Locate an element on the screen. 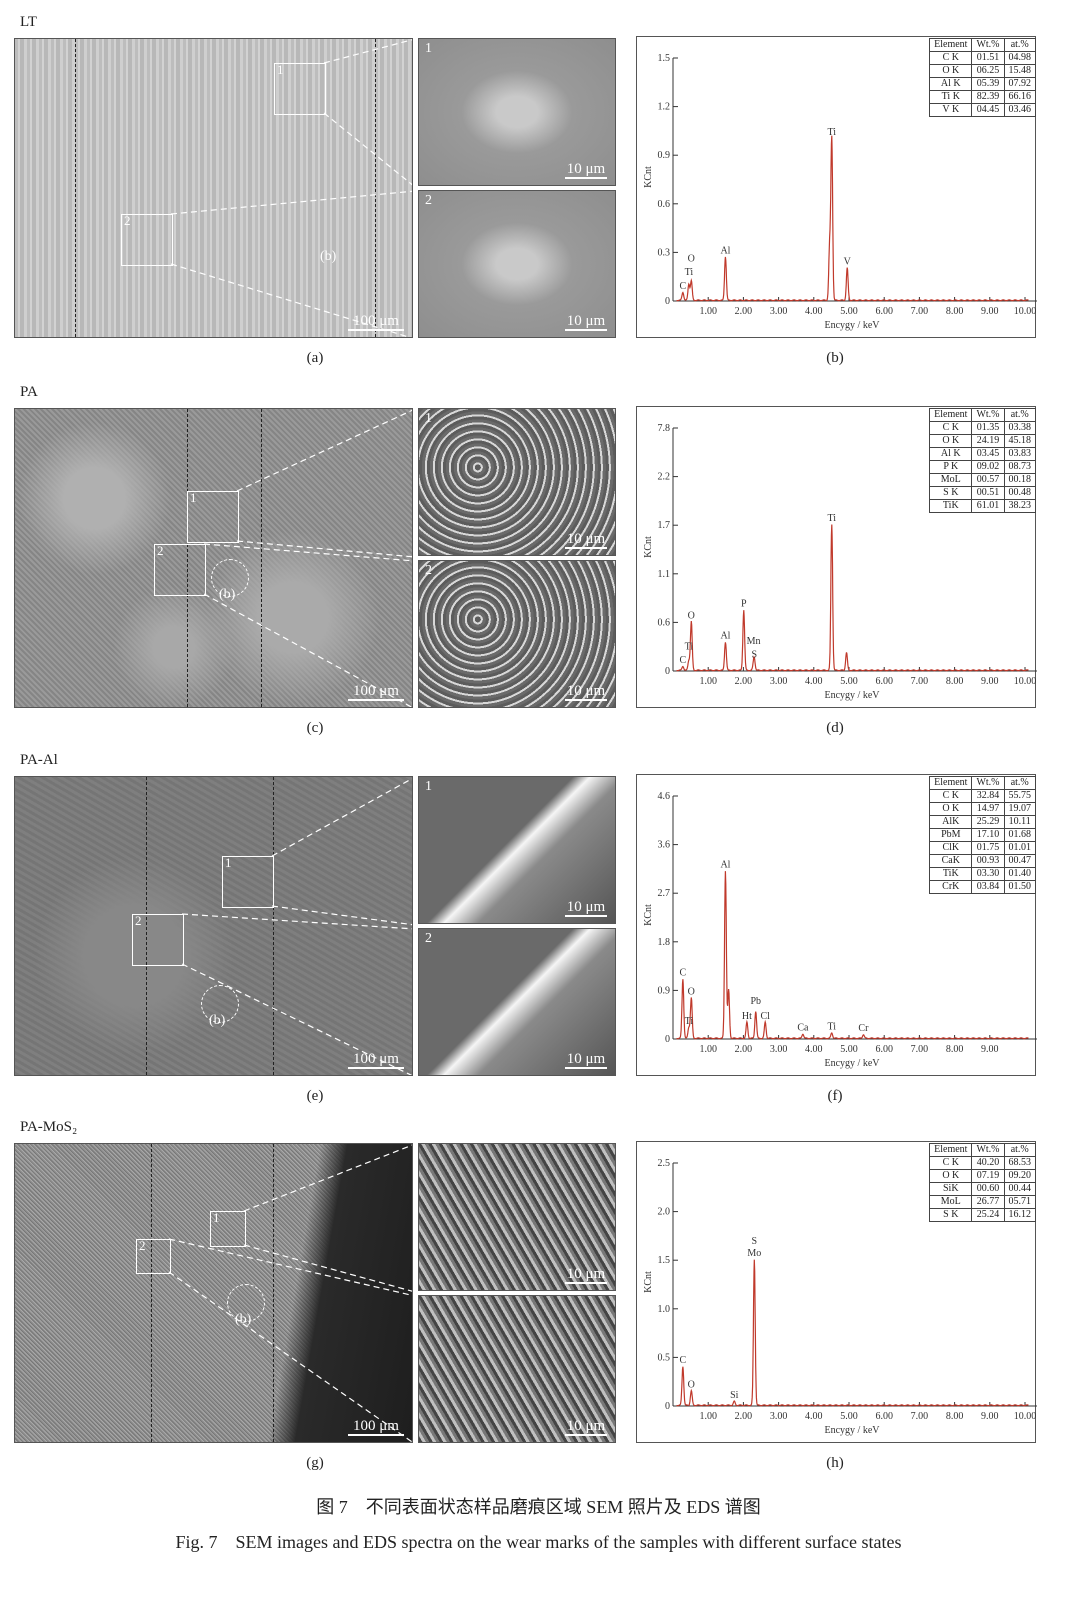  y-tick-label: 1.8 is located at coordinates (664, 942).